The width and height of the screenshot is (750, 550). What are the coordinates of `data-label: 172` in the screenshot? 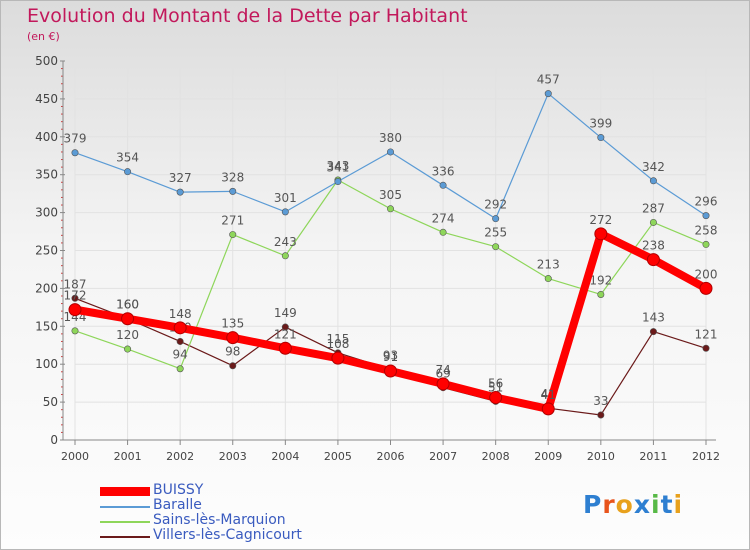 It's located at (75, 296).